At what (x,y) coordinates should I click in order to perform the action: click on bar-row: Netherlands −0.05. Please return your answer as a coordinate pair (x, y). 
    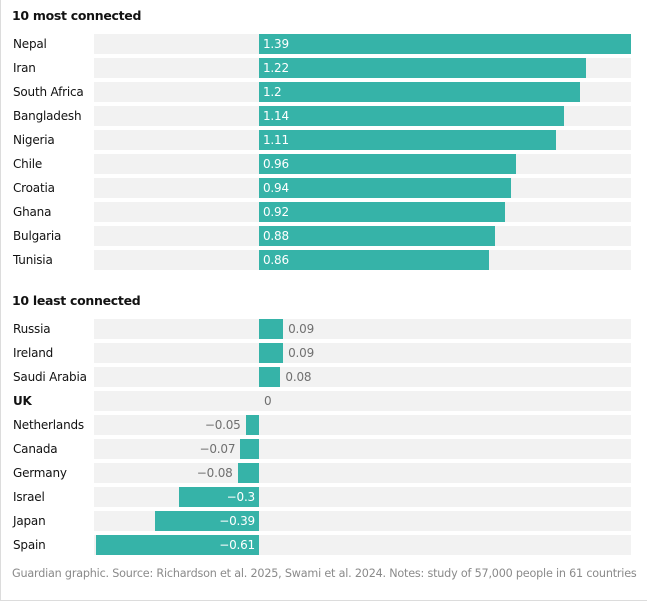
    Looking at the image, I should click on (324, 425).